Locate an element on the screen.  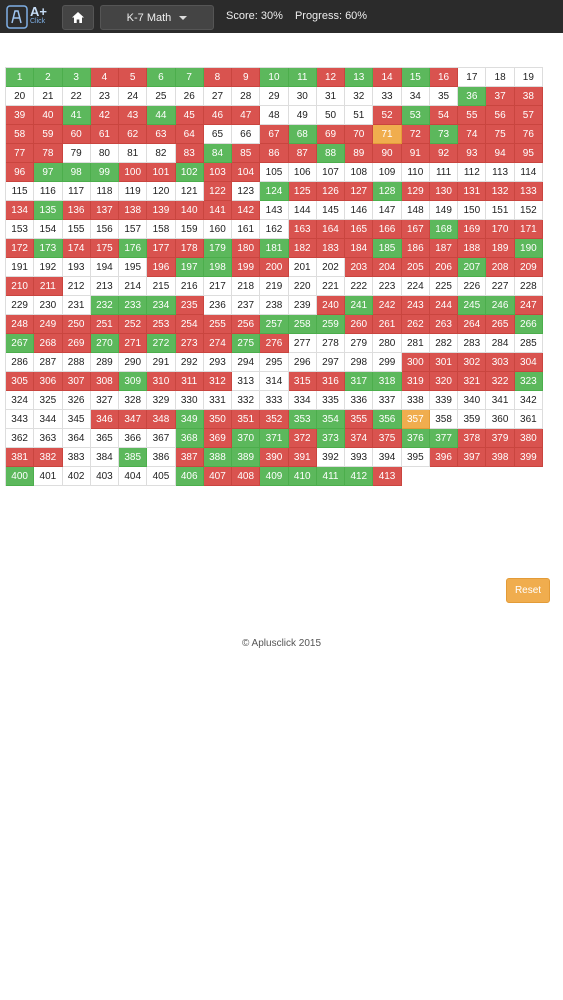
number-cell: 33 is located at coordinates (387, 96).